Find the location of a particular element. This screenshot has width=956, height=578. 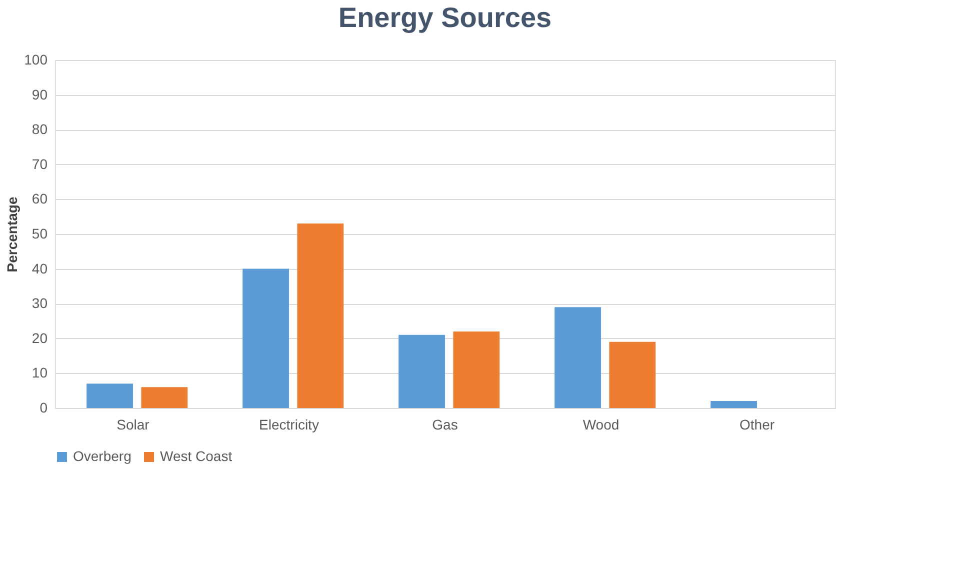

y-tick-label: 0 is located at coordinates (44, 408).